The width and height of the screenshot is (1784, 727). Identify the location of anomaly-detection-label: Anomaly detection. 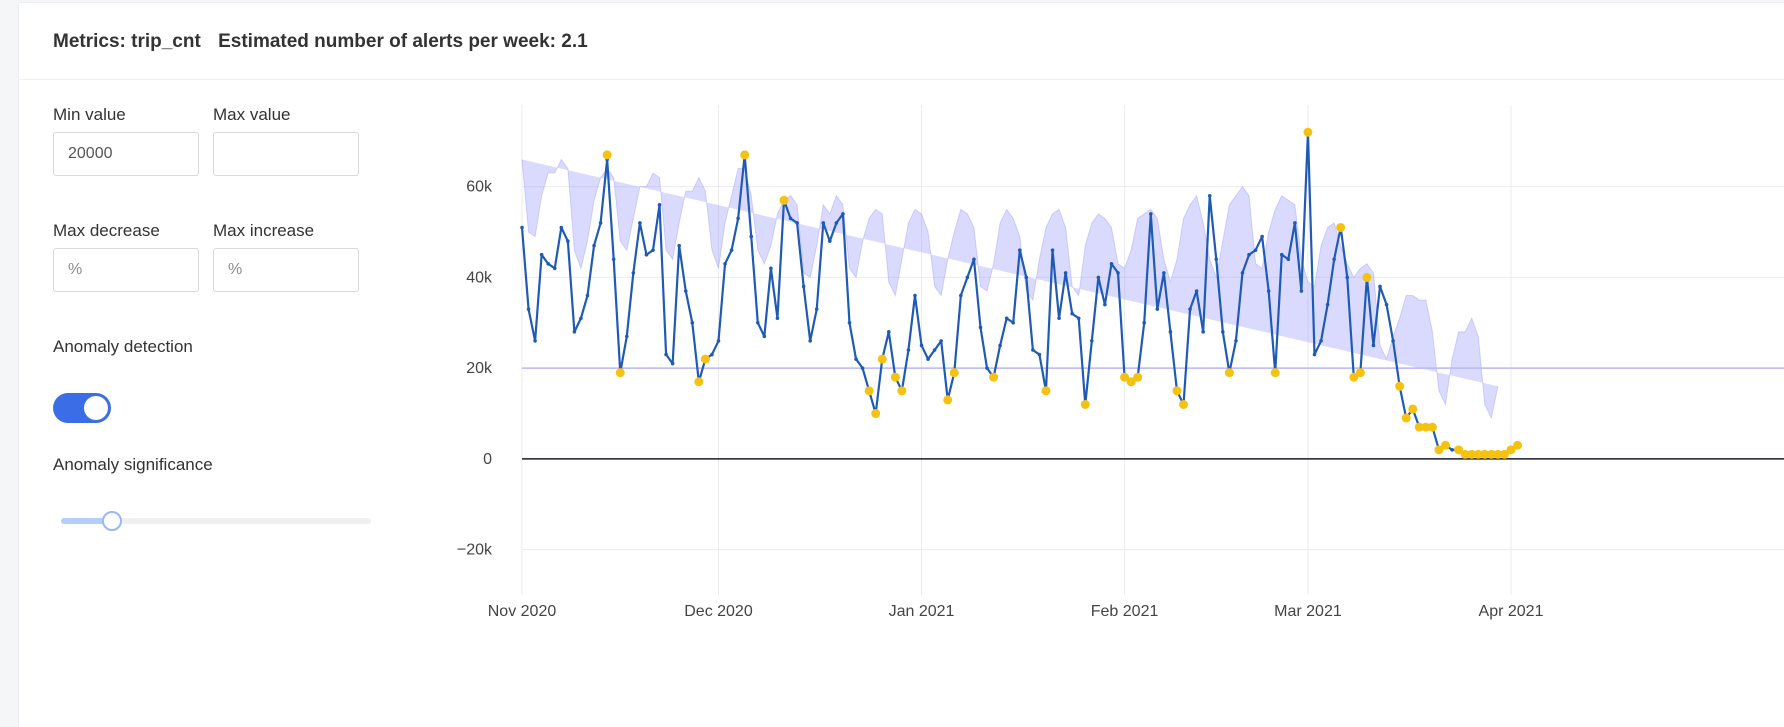
(123, 346).